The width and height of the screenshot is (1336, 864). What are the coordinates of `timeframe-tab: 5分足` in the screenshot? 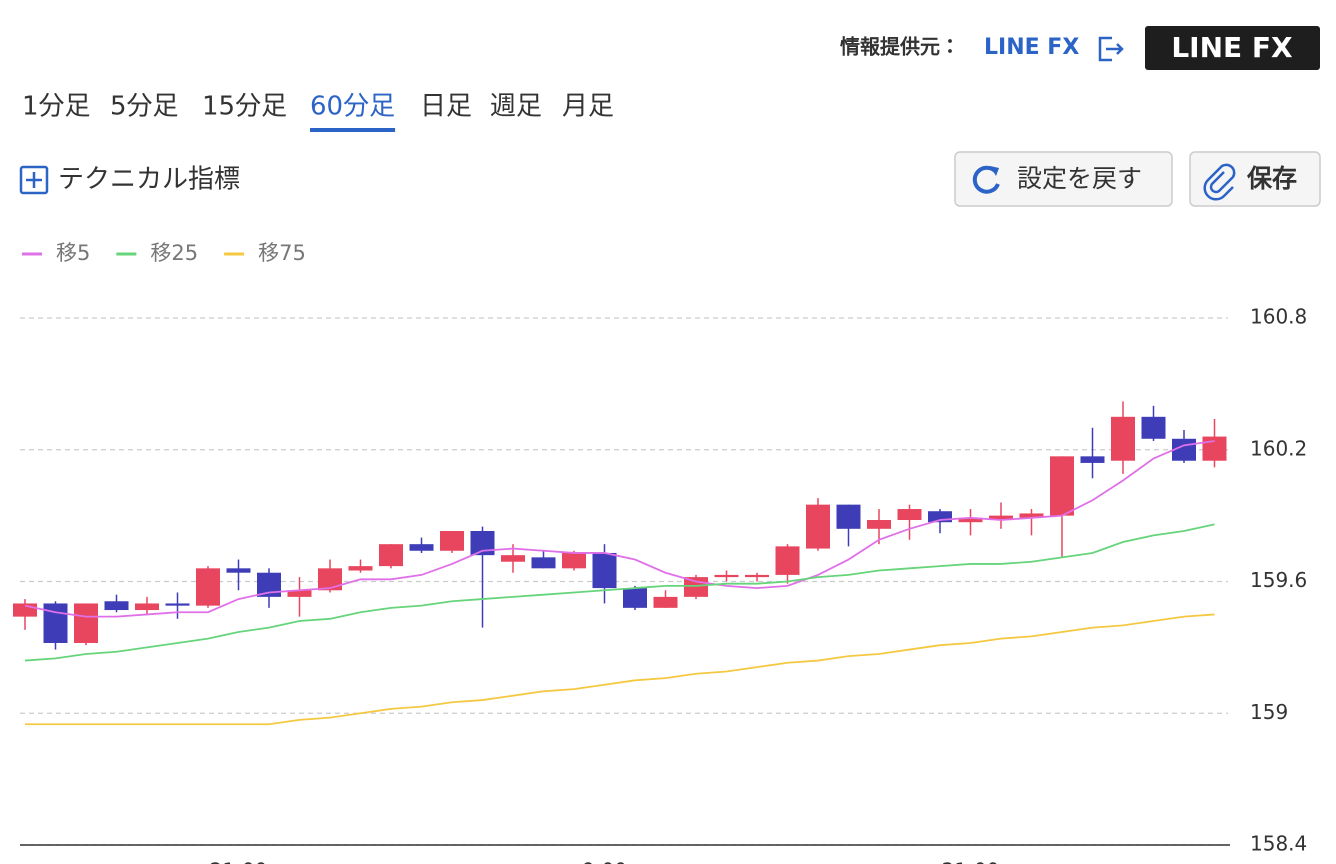 It's located at (144, 107).